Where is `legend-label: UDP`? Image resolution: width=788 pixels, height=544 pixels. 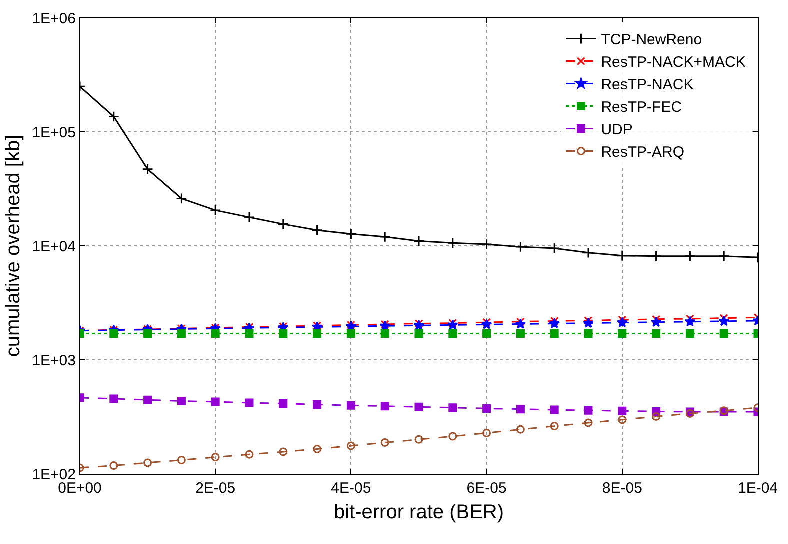 legend-label: UDP is located at coordinates (617, 130).